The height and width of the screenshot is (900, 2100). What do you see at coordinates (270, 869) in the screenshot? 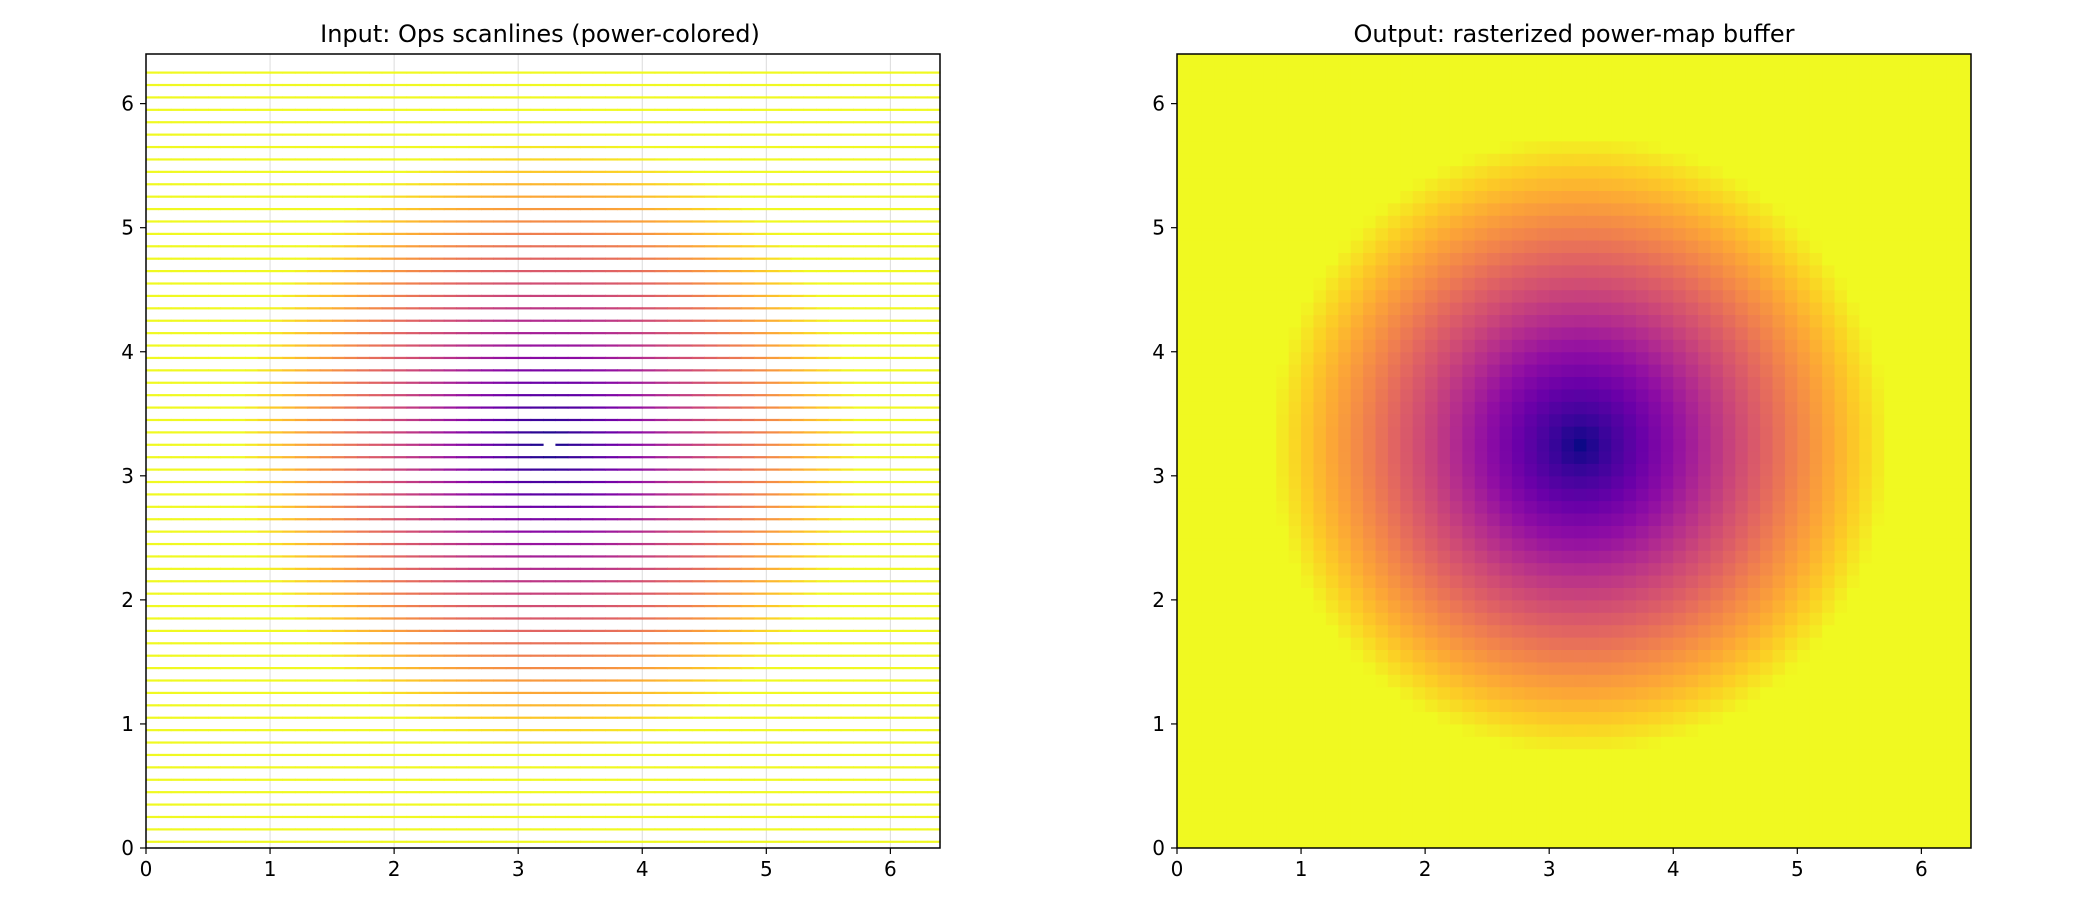
I see `x-tick-label: 1` at bounding box center [270, 869].